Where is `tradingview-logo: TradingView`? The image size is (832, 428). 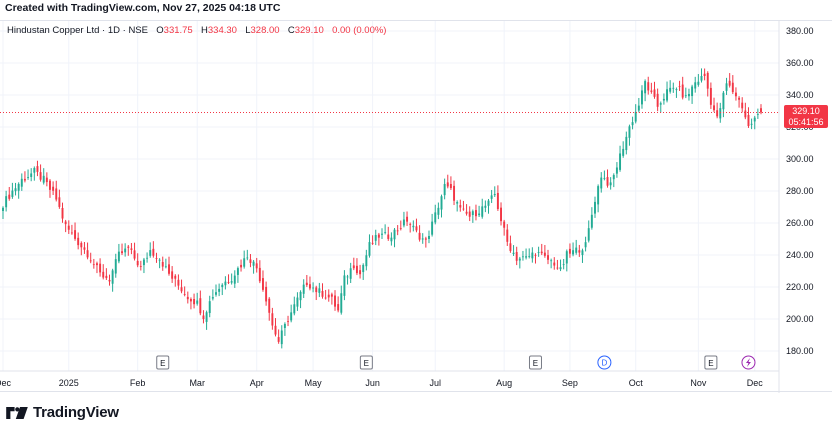 tradingview-logo: TradingView is located at coordinates (62, 412).